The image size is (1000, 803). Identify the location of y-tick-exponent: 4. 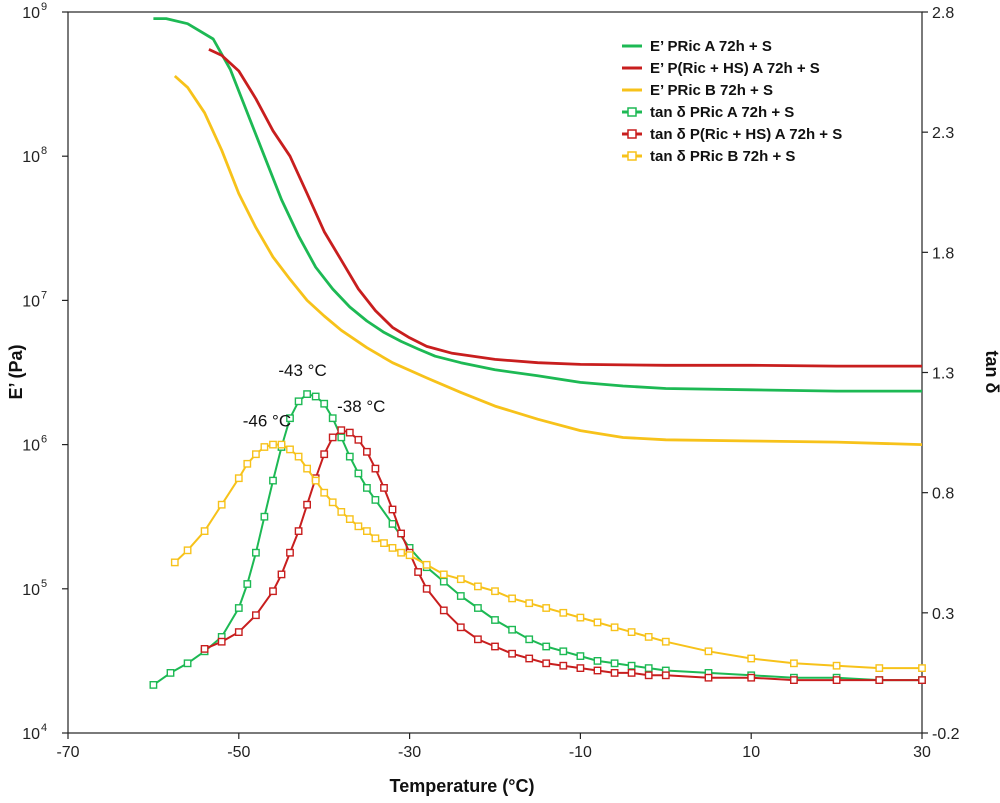
(44, 728).